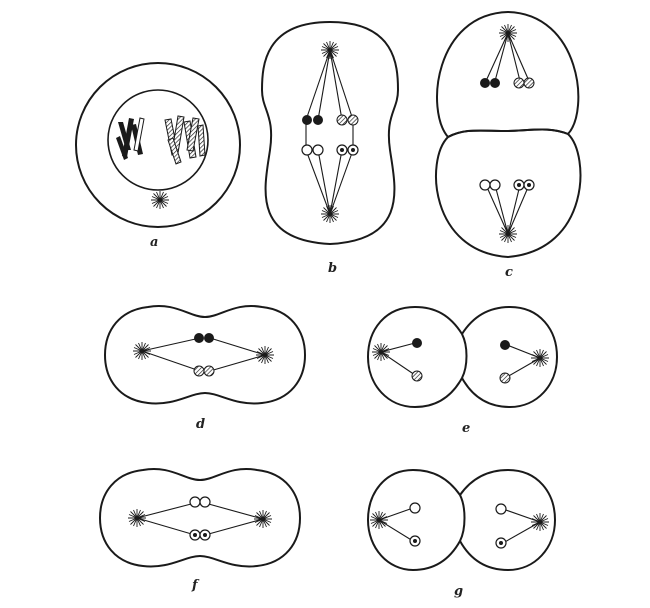 The width and height of the screenshot is (650, 608). I want to click on chromosomes-hatched, so click(185, 140).